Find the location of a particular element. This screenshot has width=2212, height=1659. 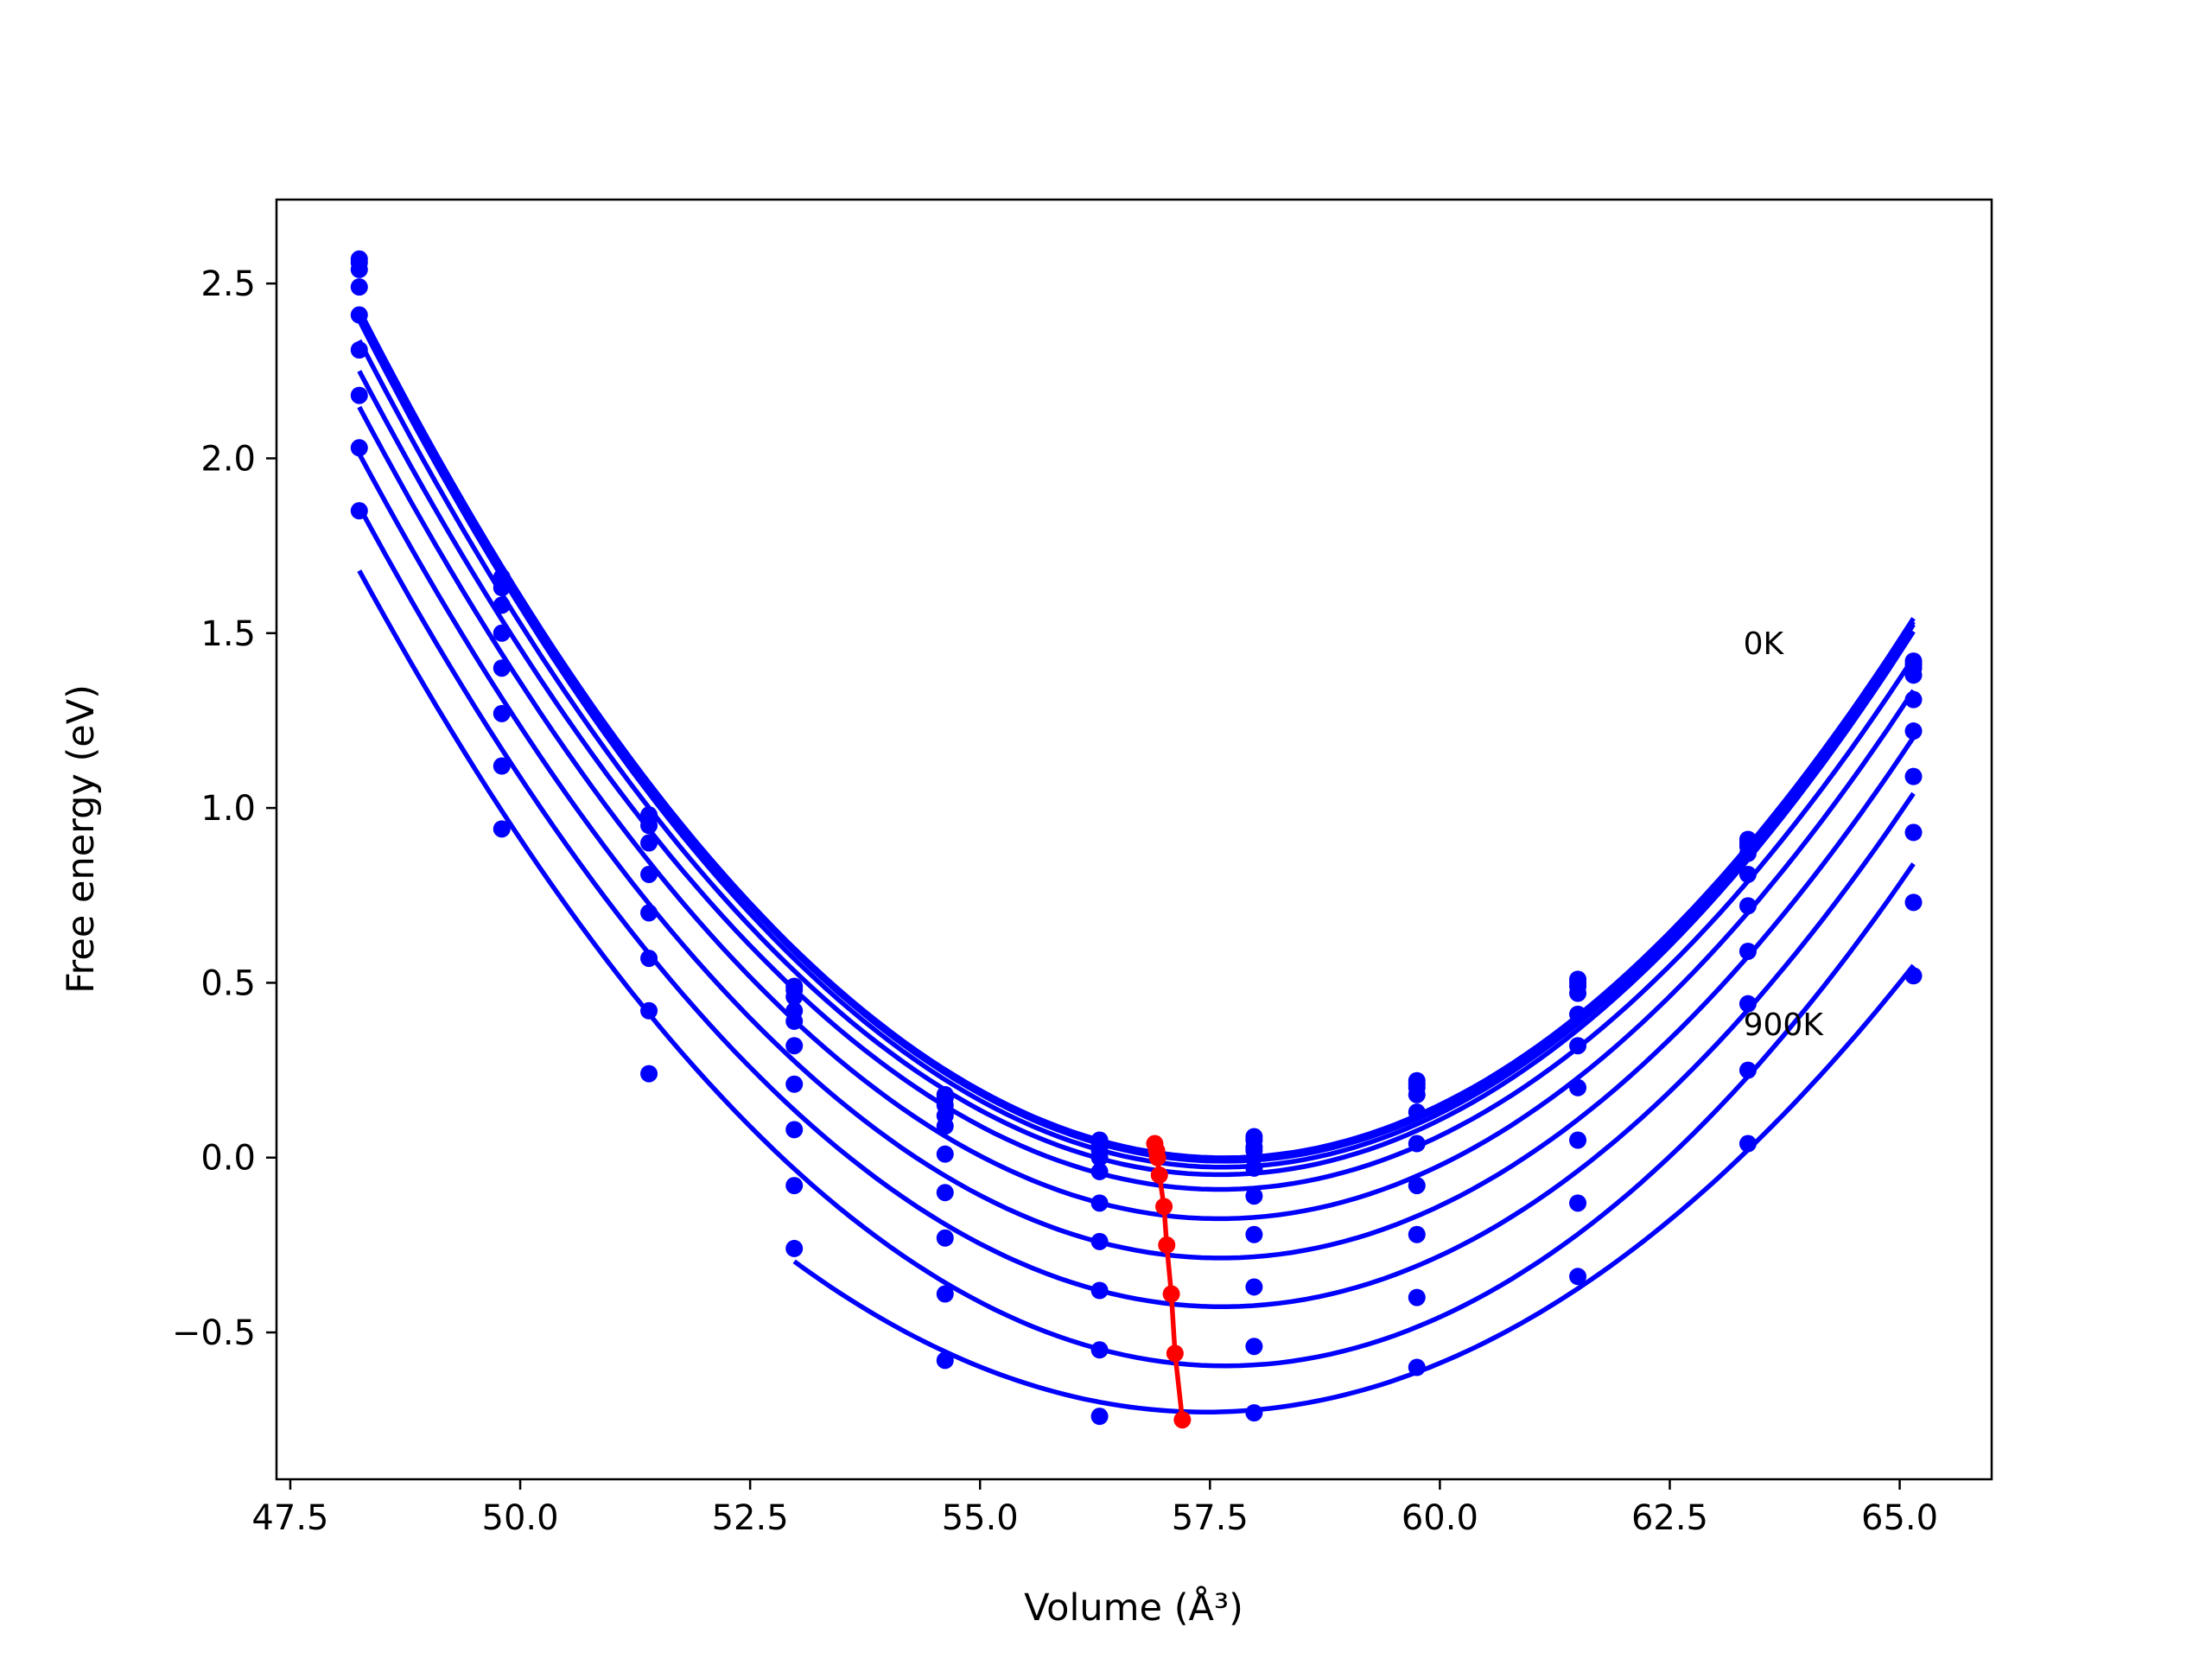

x-tick-label: 65.0 is located at coordinates (1900, 1518).